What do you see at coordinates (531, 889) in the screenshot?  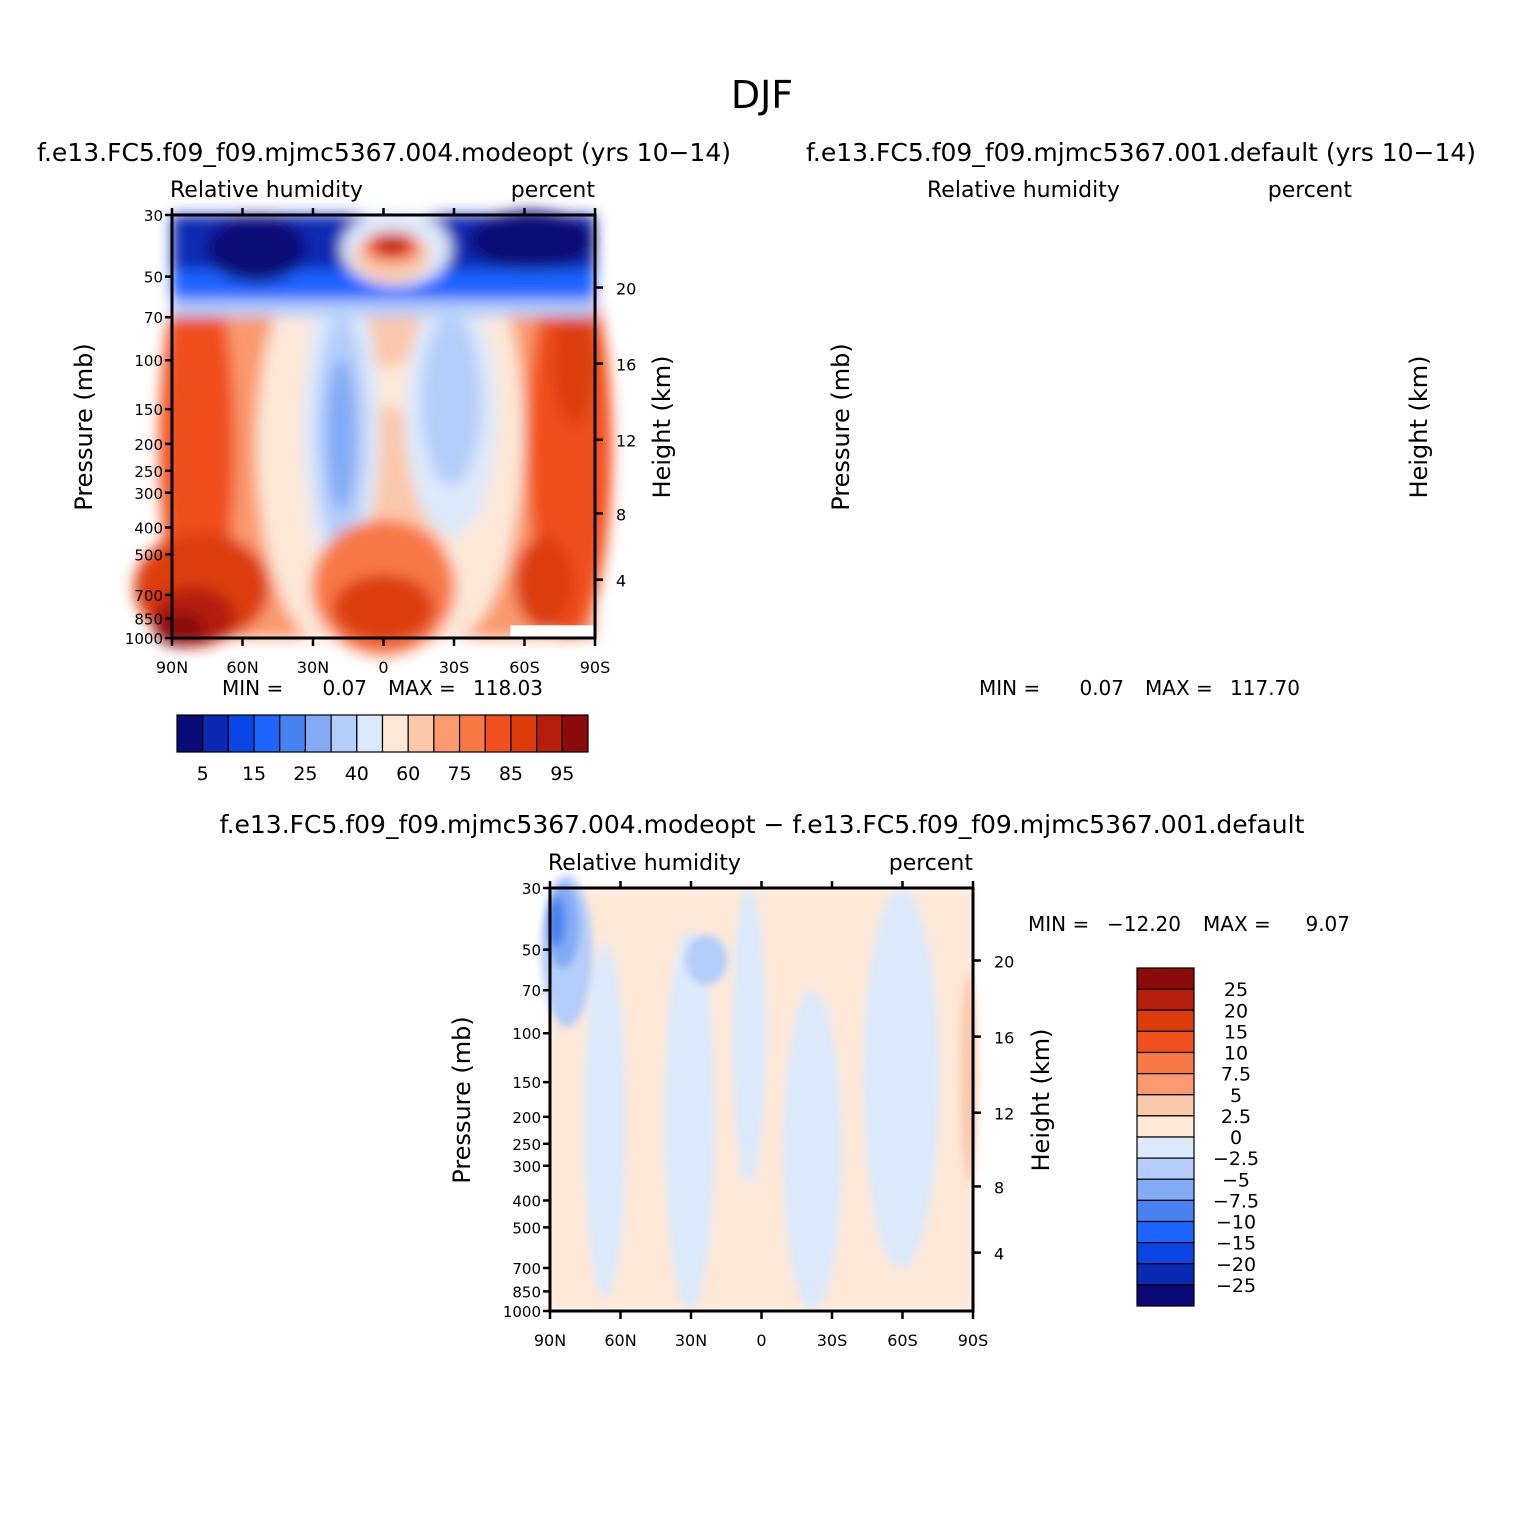 I see `y-tick-label: 30` at bounding box center [531, 889].